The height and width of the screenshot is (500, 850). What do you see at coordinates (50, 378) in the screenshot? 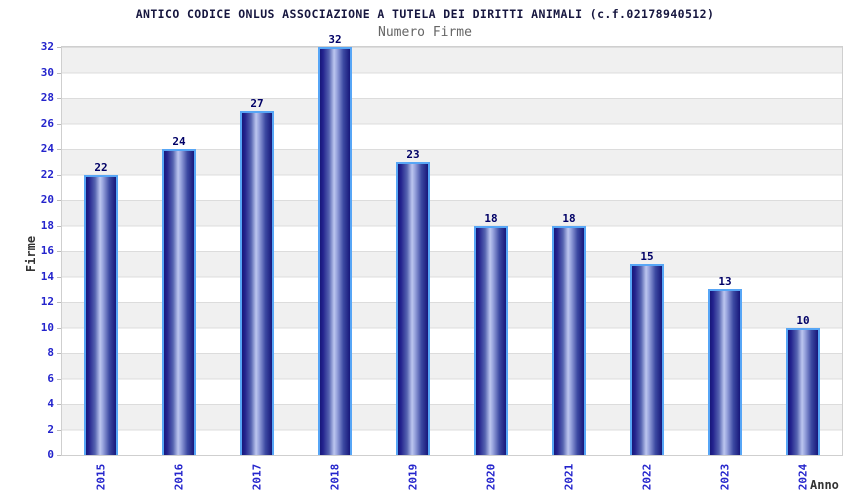
I see `y-tick-label-6: 6` at bounding box center [50, 378].